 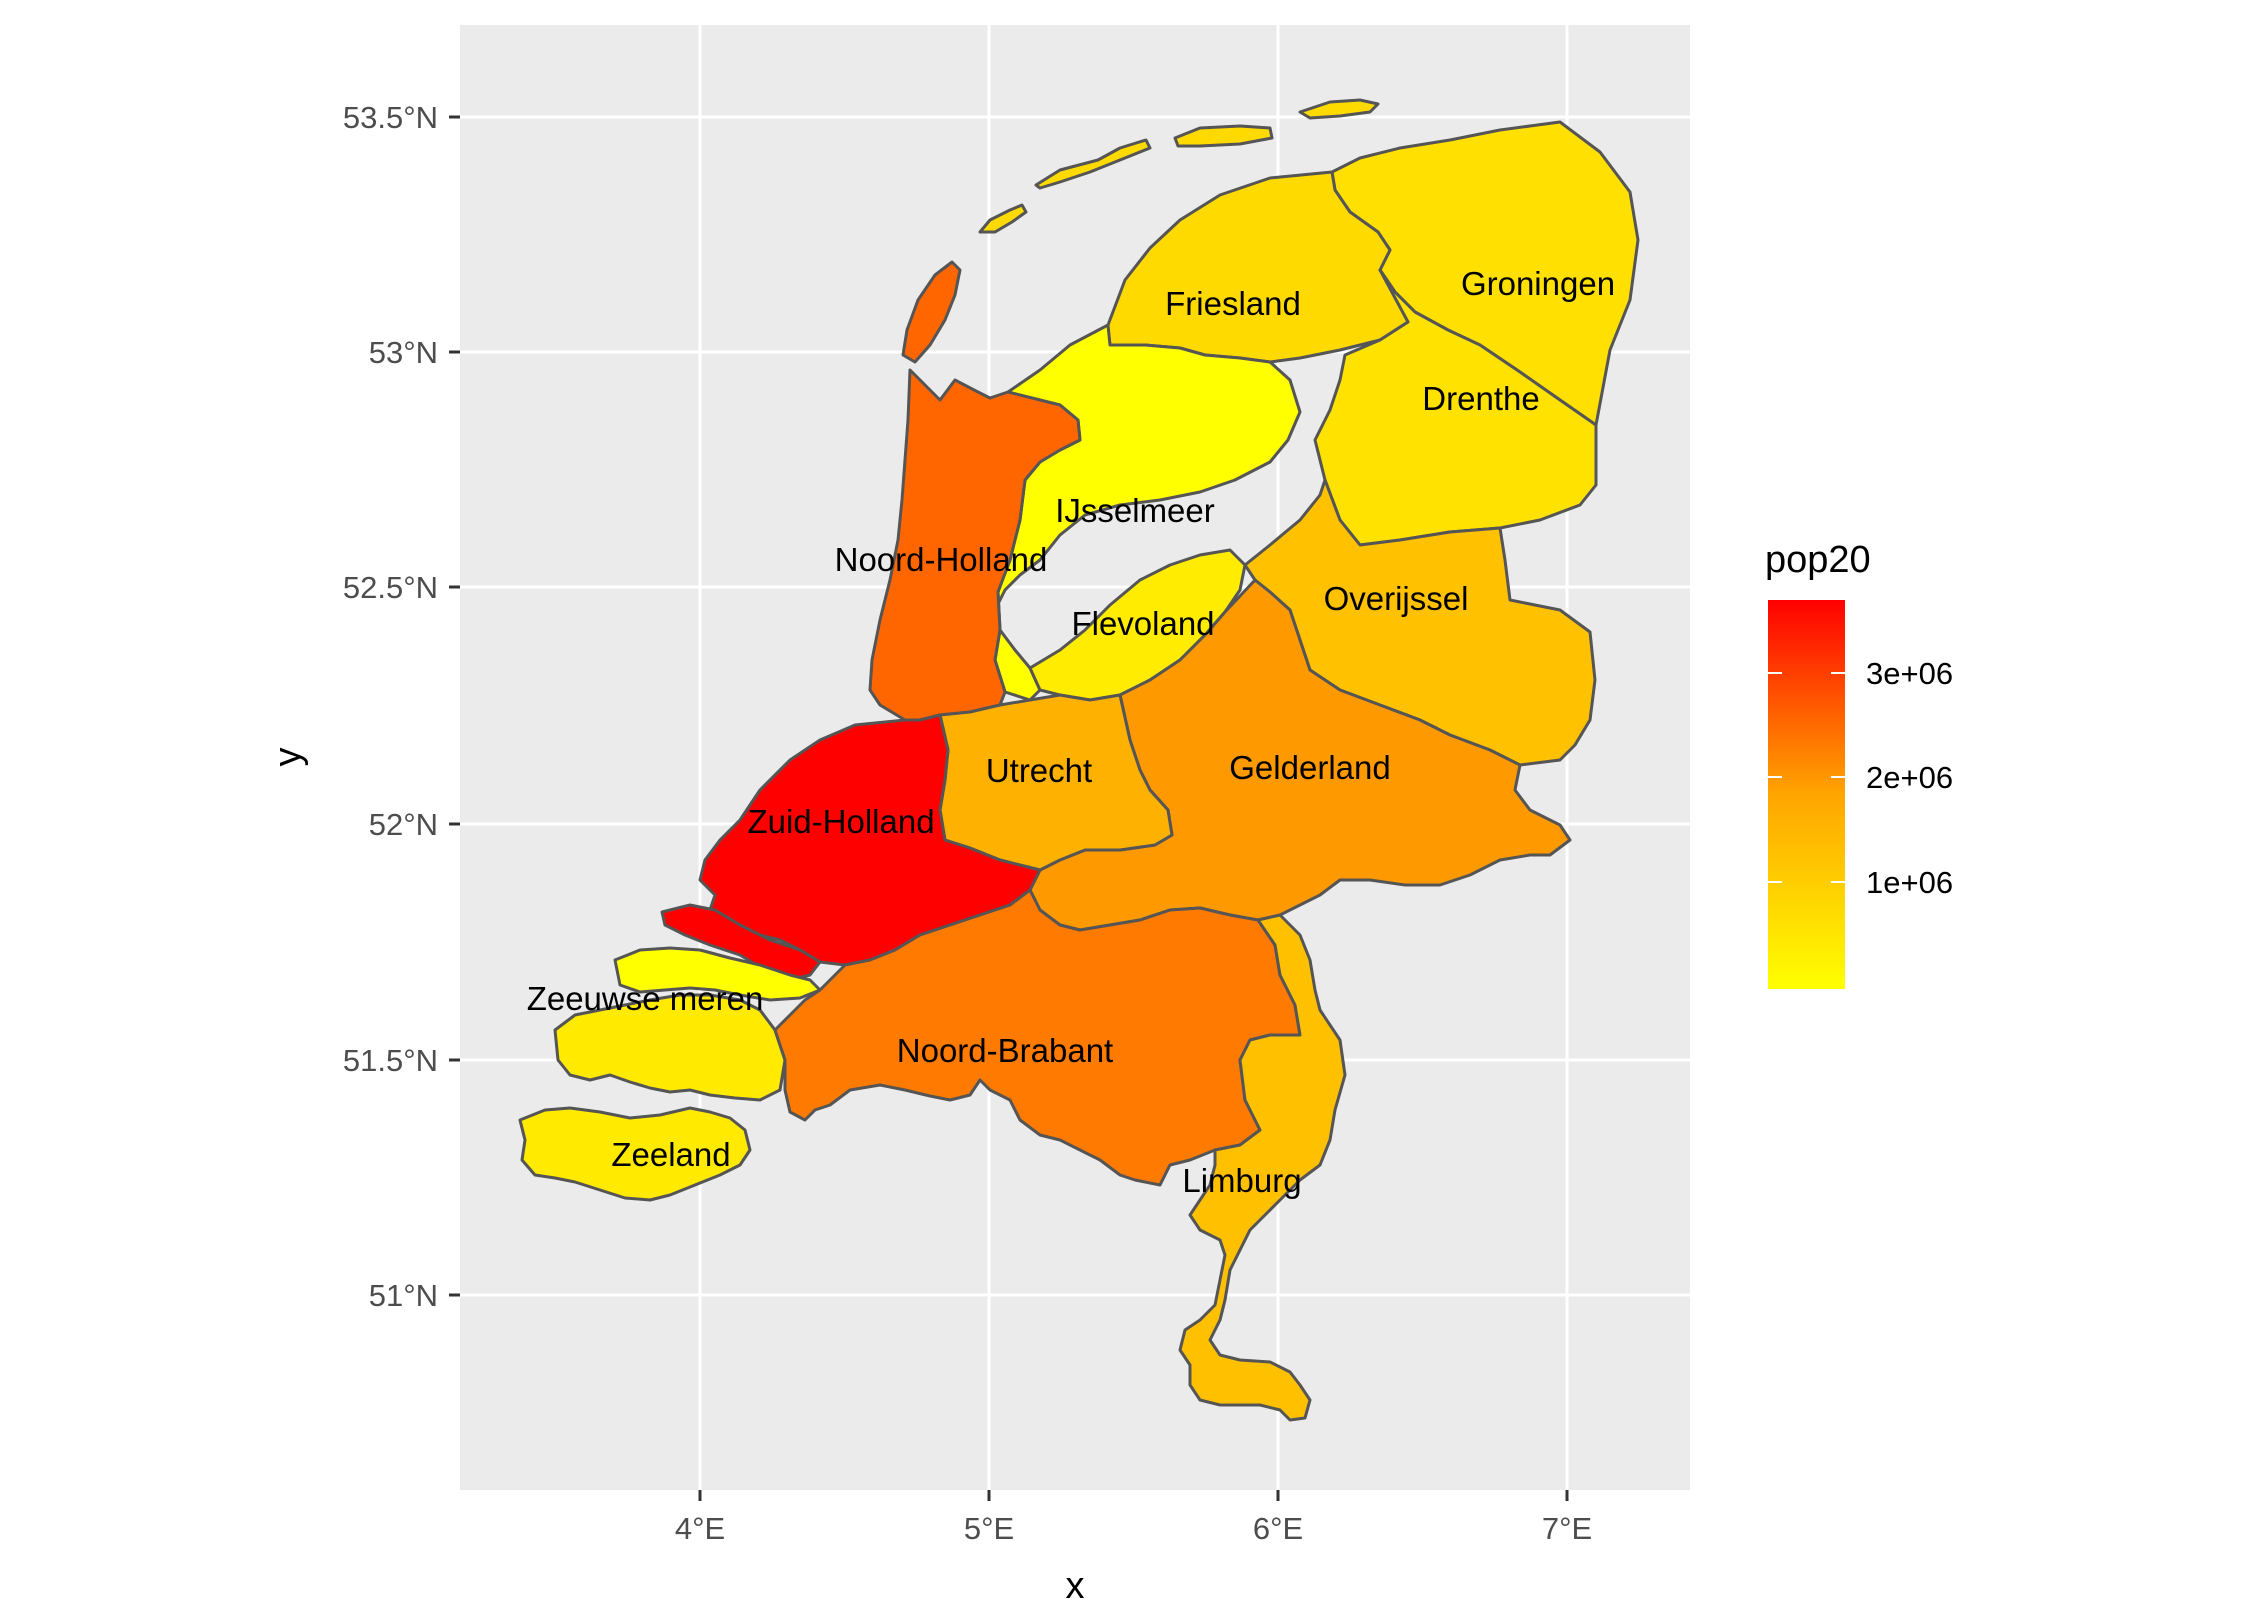 I want to click on region-island-terschelling, so click(x=1003, y=218).